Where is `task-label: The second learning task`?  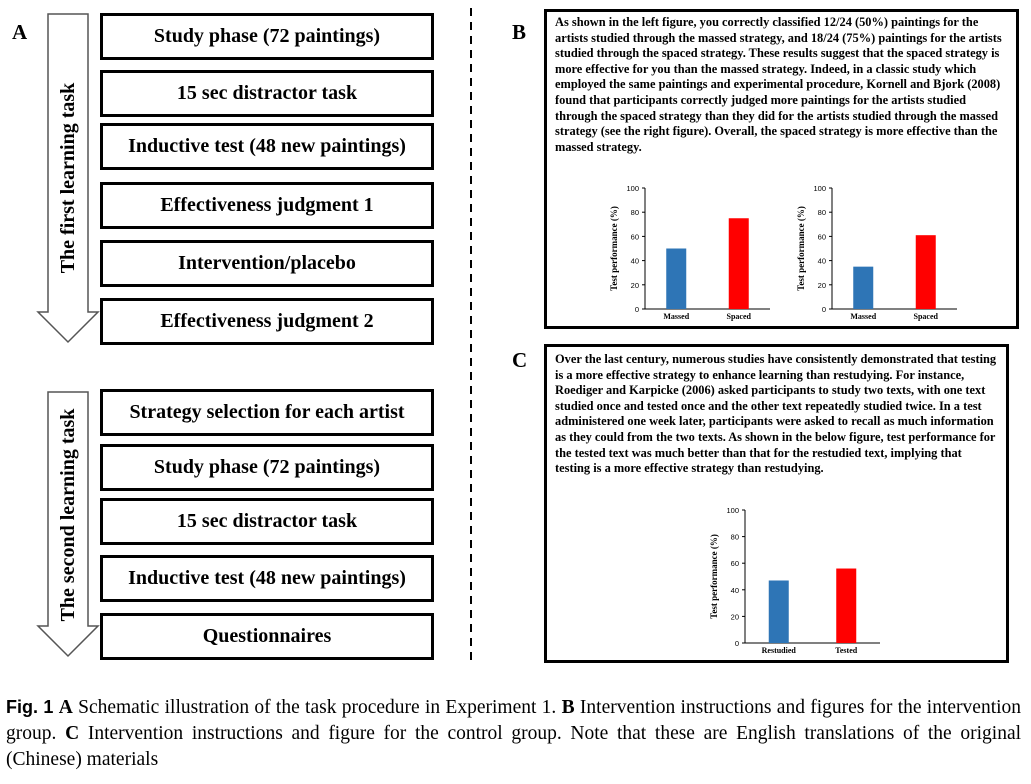 task-label: The second learning task is located at coordinates (68, 515).